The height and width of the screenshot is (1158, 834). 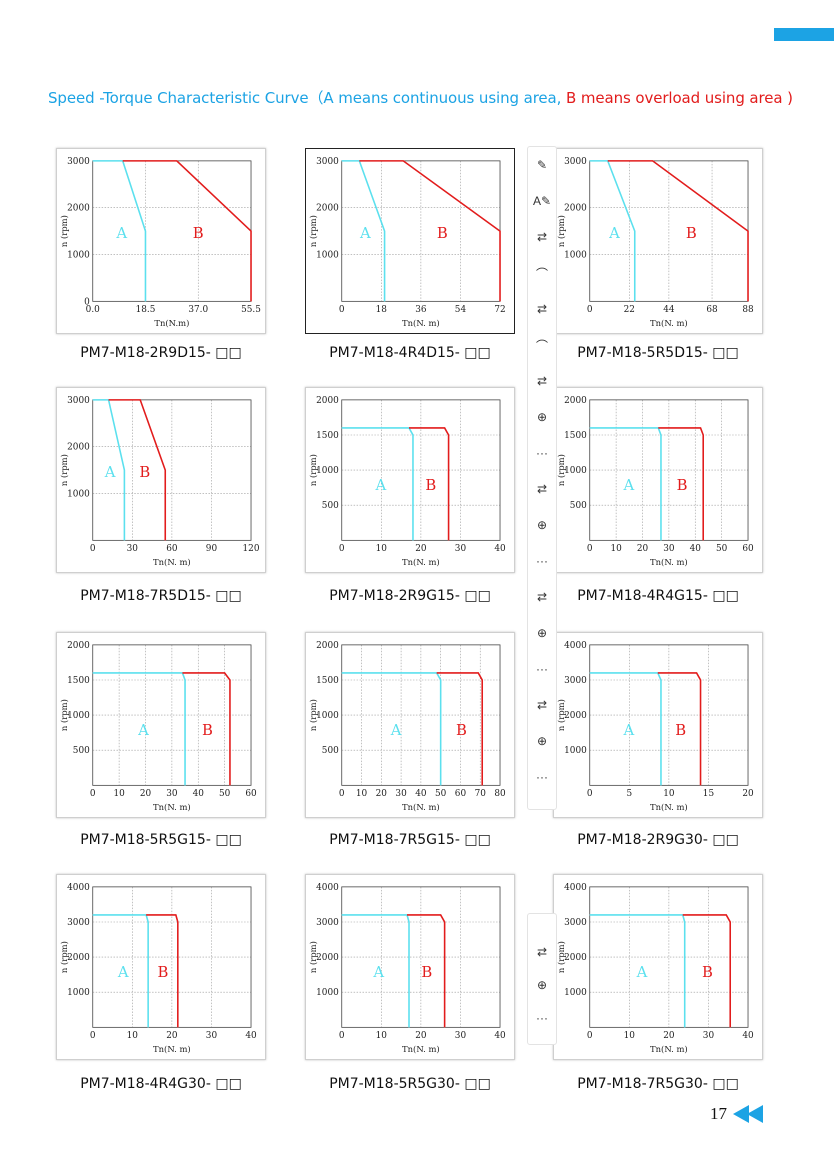 I want to click on text-edit-icon: A✎, so click(x=542, y=201).